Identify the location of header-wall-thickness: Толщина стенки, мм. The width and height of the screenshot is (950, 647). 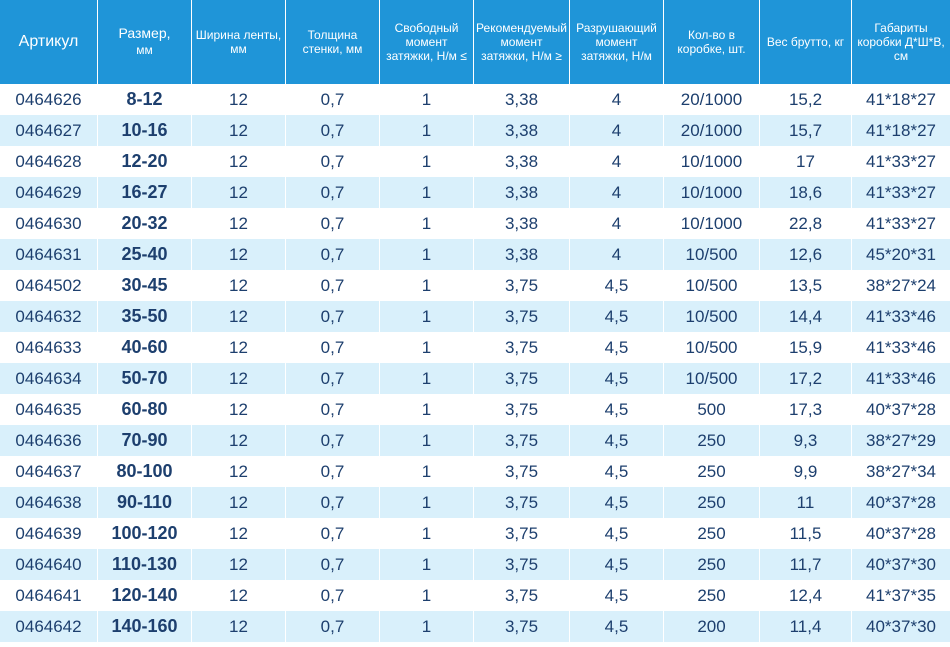
(333, 42).